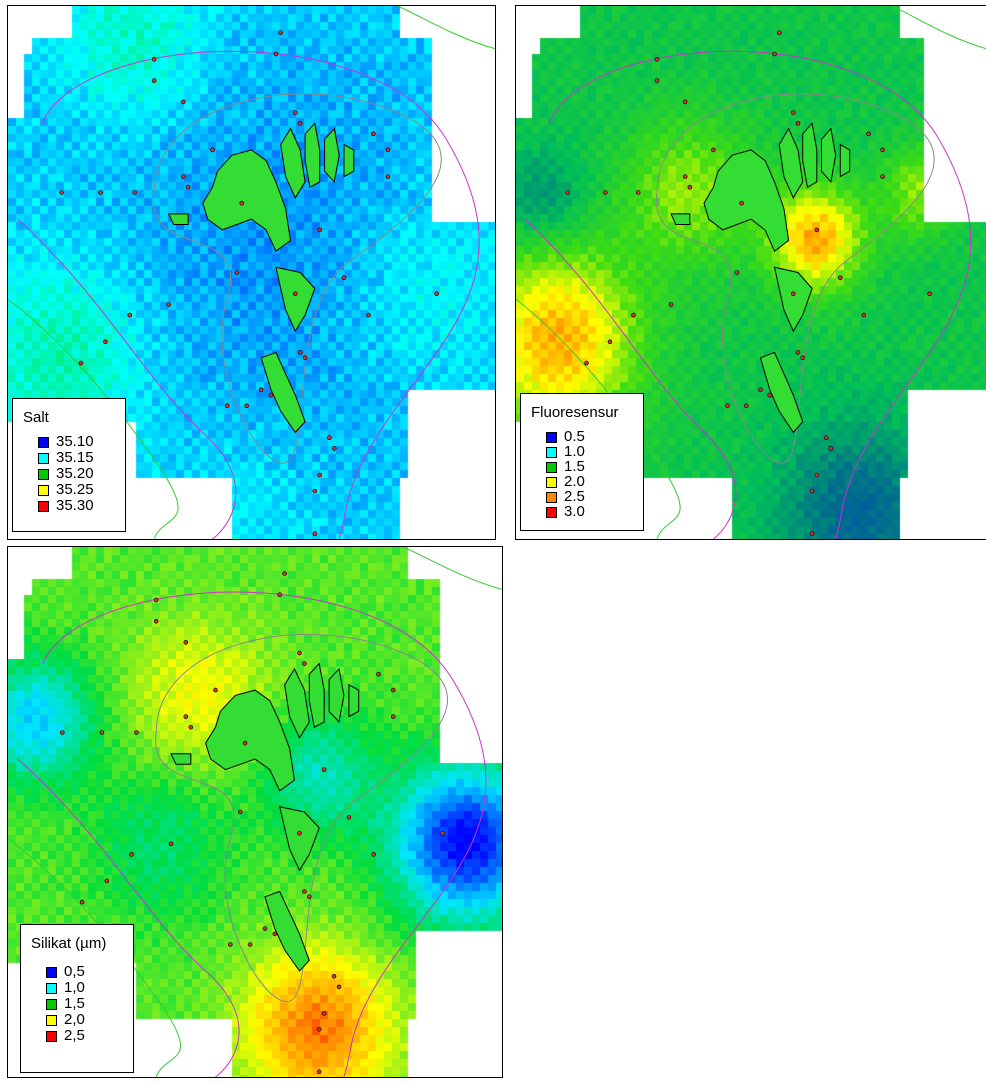 This screenshot has height=1083, width=986. I want to click on fluoresensur-legend-item: 3.0, so click(565, 511).